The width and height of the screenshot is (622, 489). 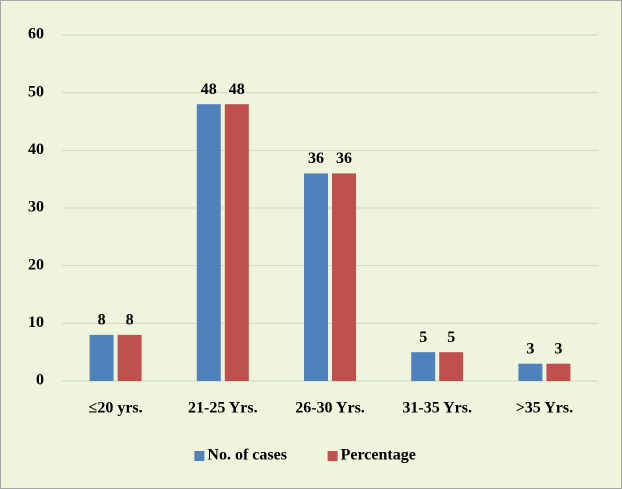 What do you see at coordinates (330, 408) in the screenshot?
I see `x-tick-label: 26-30 Yrs.` at bounding box center [330, 408].